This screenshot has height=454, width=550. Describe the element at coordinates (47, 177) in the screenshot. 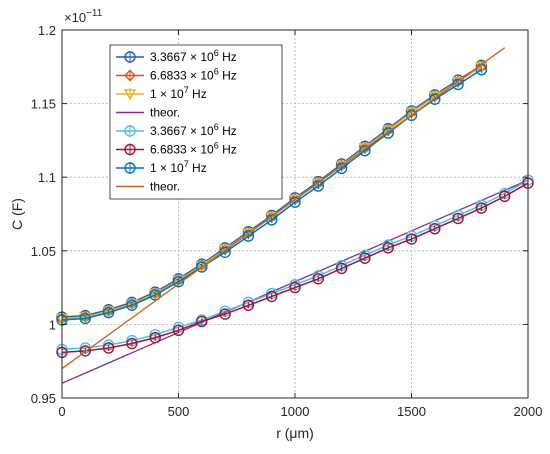

I see `y-tick-label: 1.1` at that location.